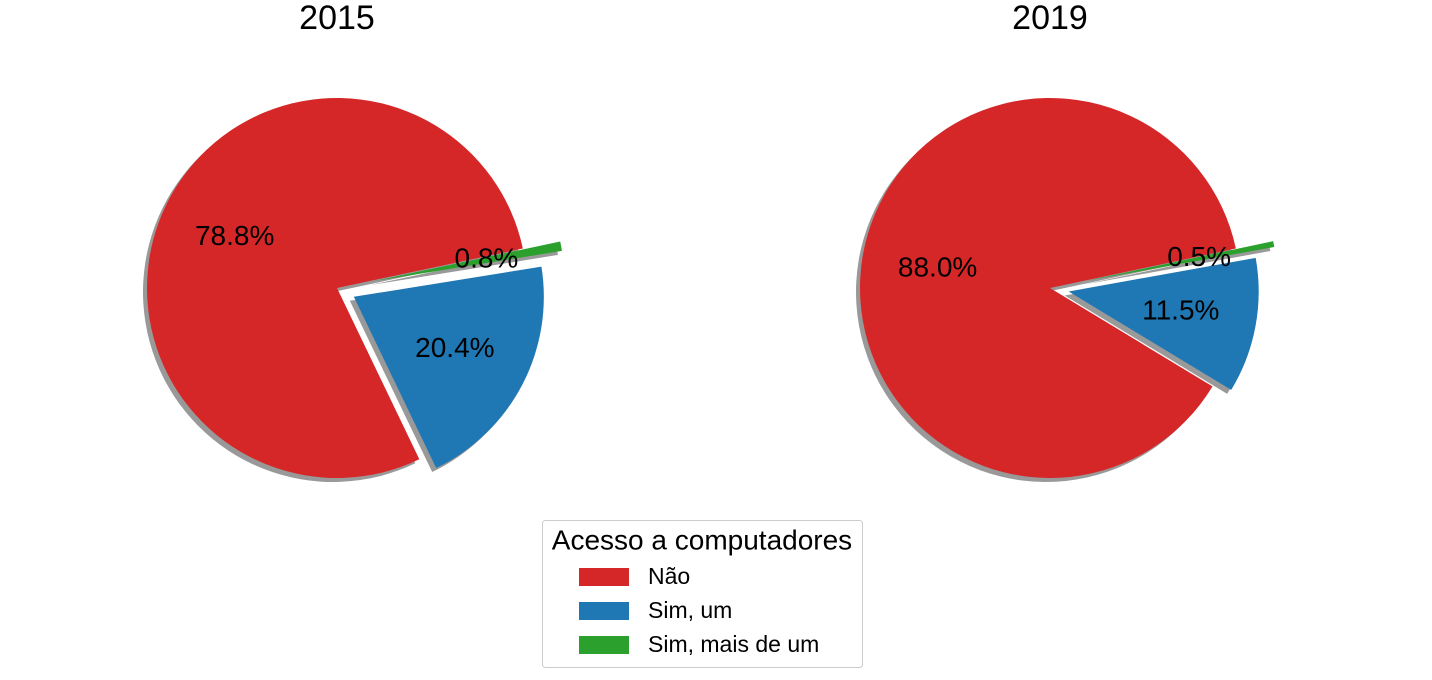 This screenshot has height=680, width=1432. Describe the element at coordinates (454, 347) in the screenshot. I see `value-label: 20.4%` at that location.